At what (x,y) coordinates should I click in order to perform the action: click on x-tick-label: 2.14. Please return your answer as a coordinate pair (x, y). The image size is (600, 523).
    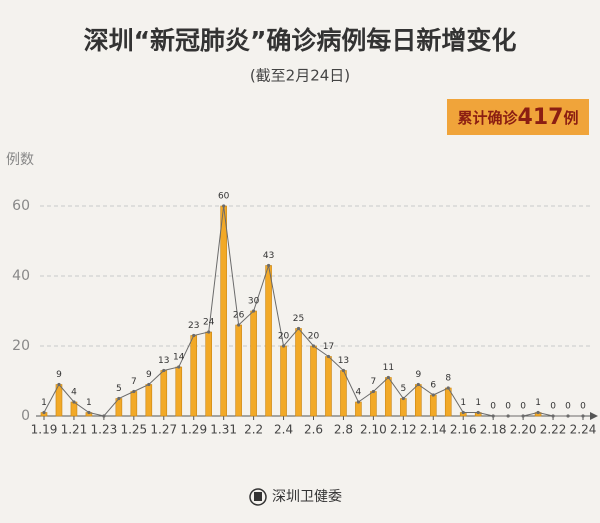
    Looking at the image, I should click on (433, 430).